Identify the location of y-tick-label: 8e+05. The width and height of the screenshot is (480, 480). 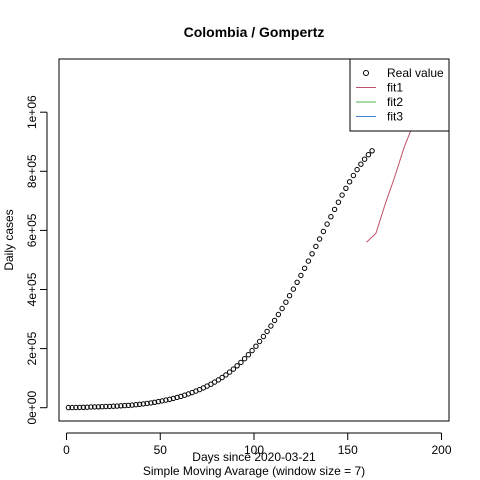
(32, 171).